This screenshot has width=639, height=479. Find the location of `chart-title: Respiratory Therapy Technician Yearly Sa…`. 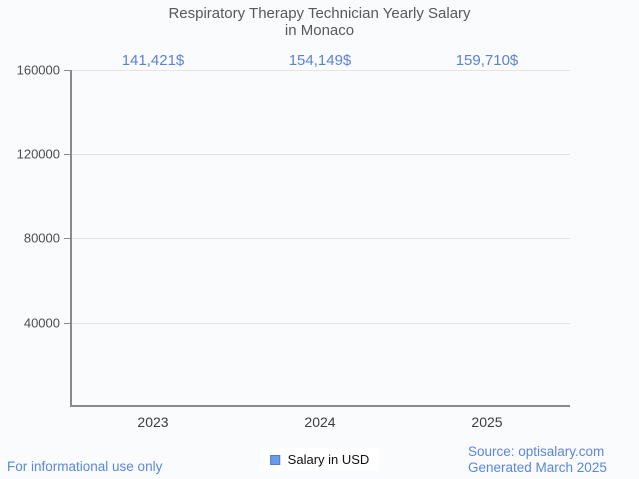

chart-title: Respiratory Therapy Technician Yearly Sa… is located at coordinates (319, 22).